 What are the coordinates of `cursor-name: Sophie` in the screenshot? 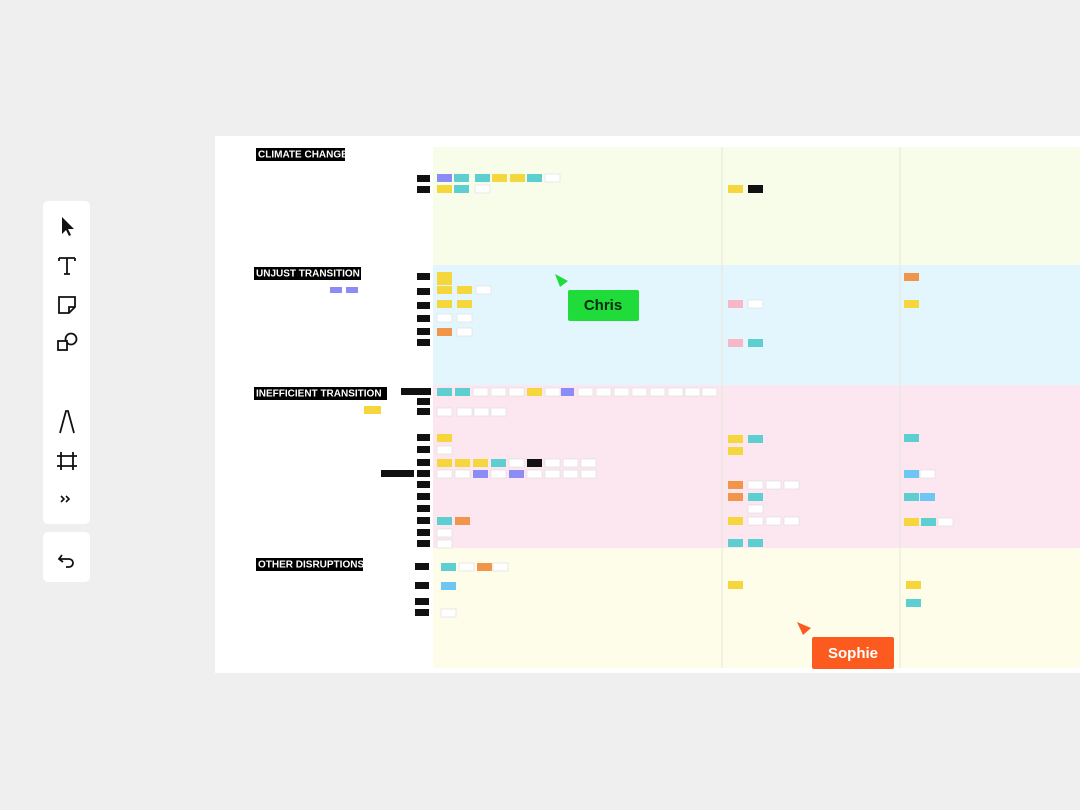 It's located at (853, 653).